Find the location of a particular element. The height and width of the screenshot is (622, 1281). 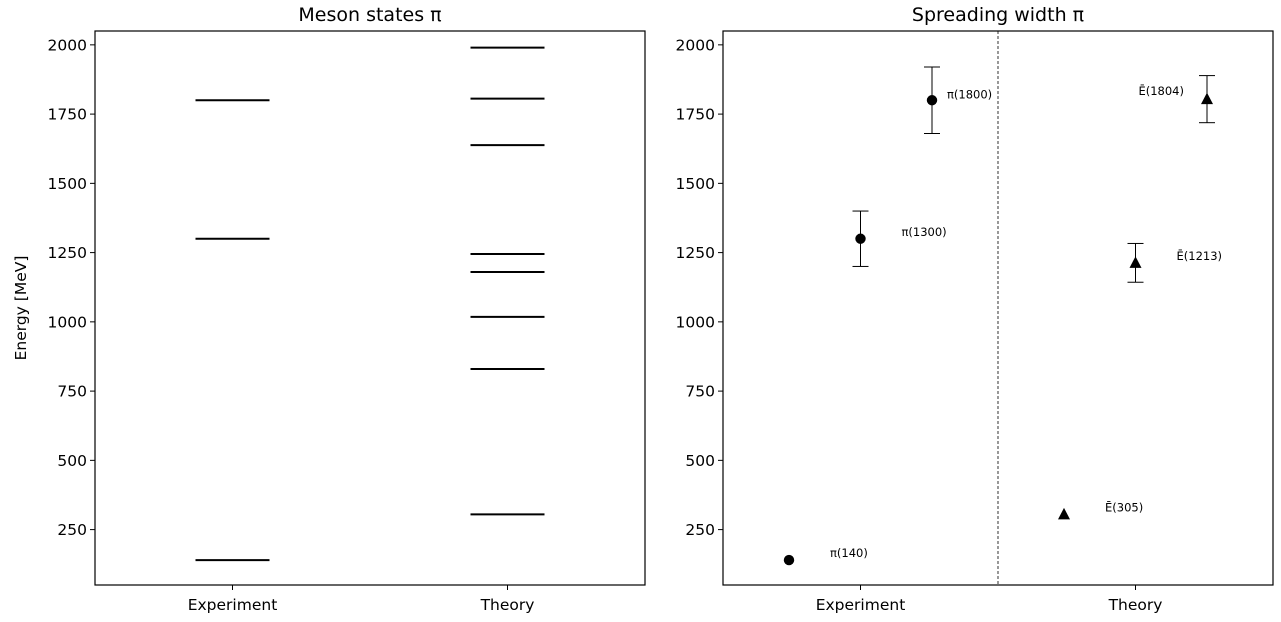

point-annotation: Ē(305) is located at coordinates (1124, 507).